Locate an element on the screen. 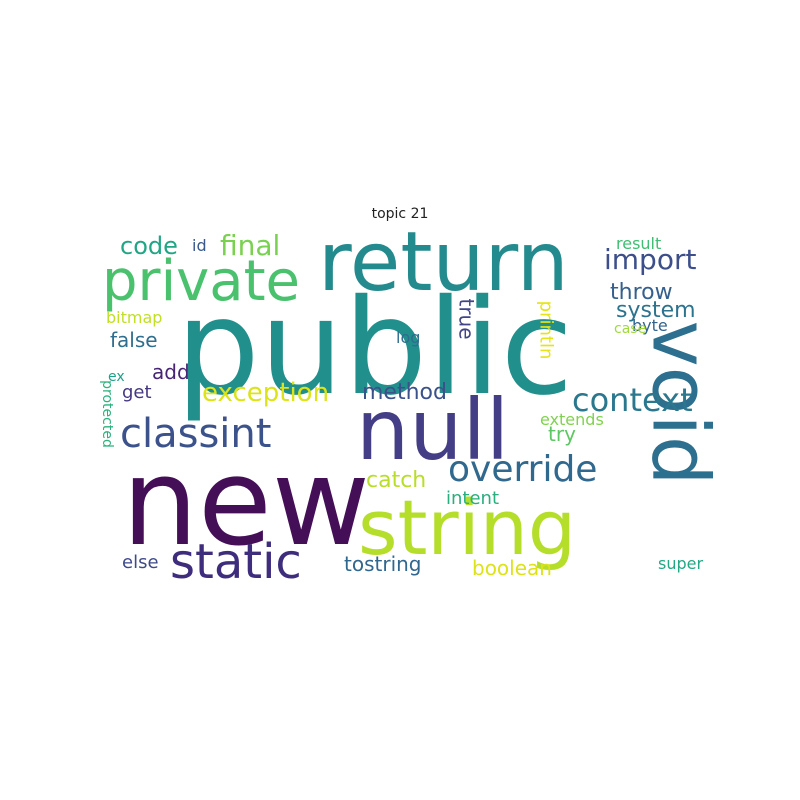 The height and width of the screenshot is (800, 800). word-method: method is located at coordinates (404, 392).